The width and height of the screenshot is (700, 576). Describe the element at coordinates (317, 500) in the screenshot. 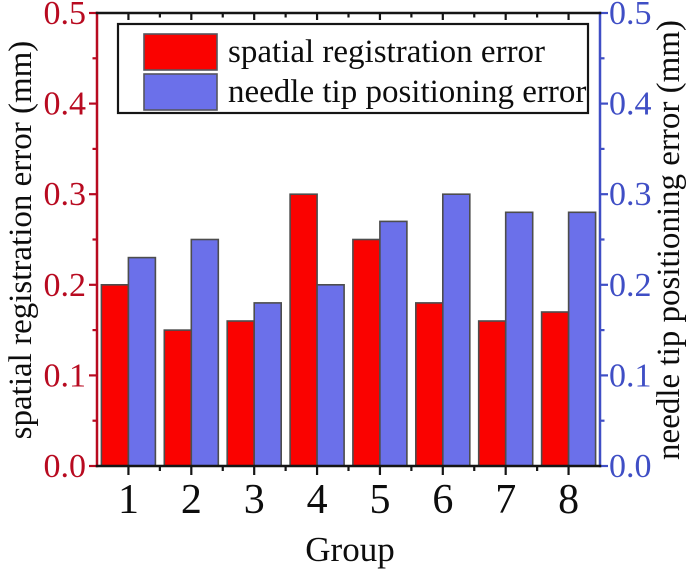

I see `x-tick-label-4: 4` at that location.